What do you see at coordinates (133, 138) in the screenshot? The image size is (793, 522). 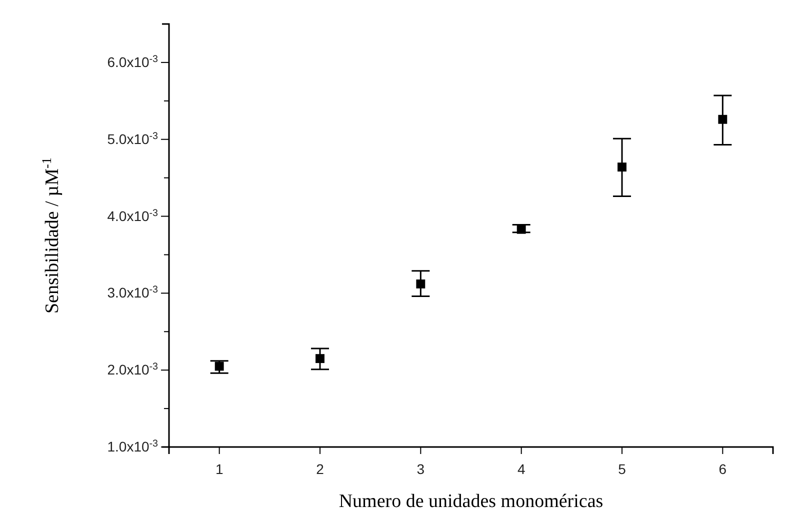 I see `y-tick-label: 5.0x10$^{-3}$` at bounding box center [133, 138].